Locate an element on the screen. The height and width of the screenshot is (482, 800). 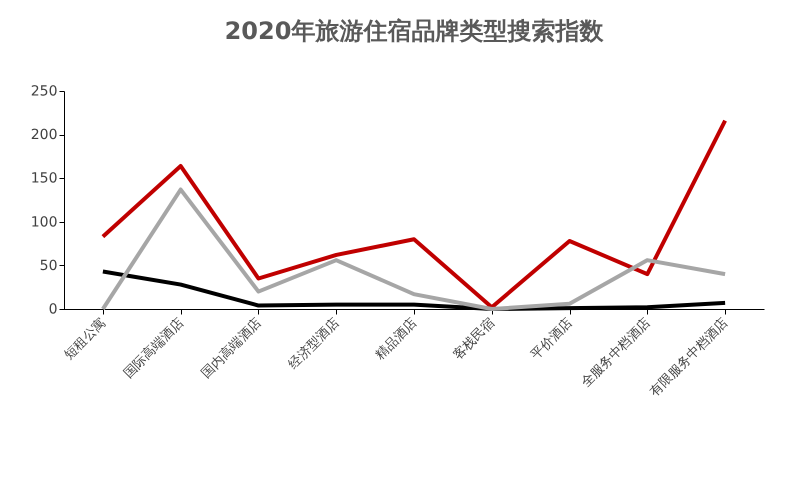
y-tick-label: 150 is located at coordinates (44, 178).